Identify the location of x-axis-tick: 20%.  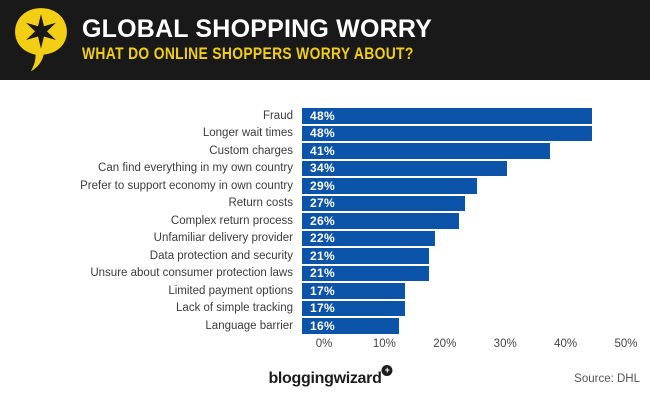
(445, 343).